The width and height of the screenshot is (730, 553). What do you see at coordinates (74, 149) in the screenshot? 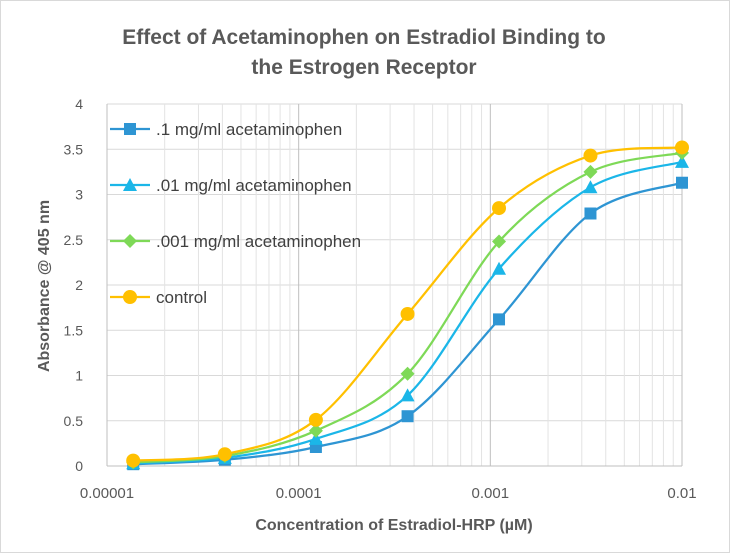
I see `y-tick-label: 3.5` at bounding box center [74, 149].